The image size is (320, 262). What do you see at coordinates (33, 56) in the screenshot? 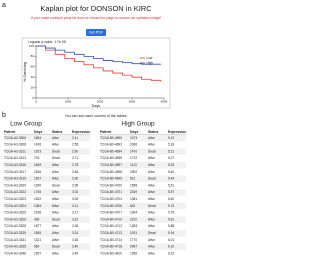
I see `y-tick-label: 80` at bounding box center [33, 56].